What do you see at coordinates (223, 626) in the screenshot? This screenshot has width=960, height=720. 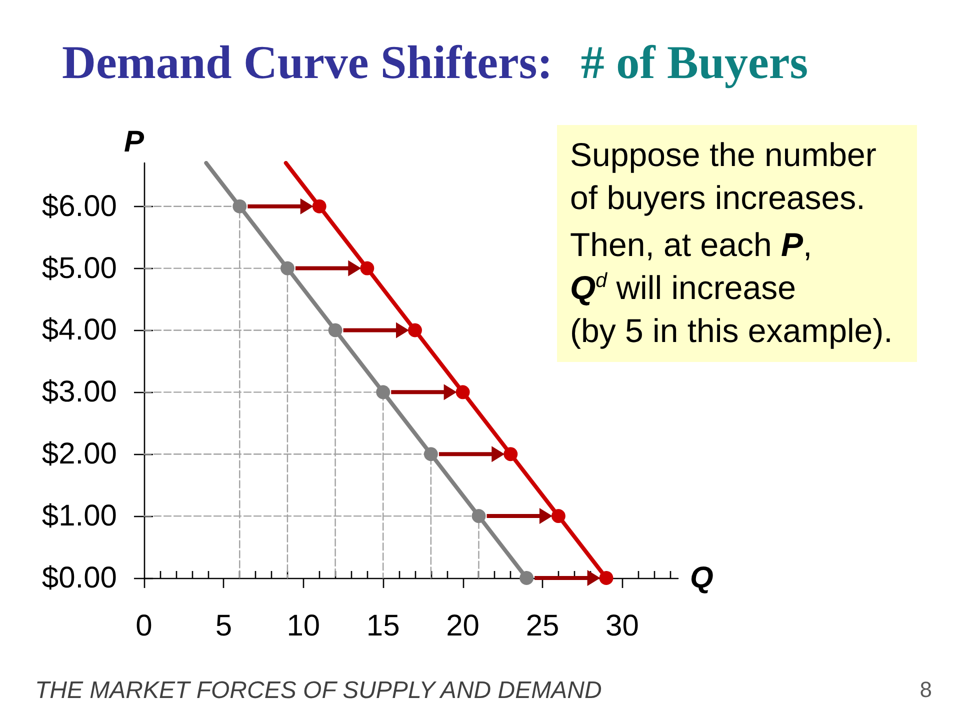 I see `x-tick-label: 5` at bounding box center [223, 626].